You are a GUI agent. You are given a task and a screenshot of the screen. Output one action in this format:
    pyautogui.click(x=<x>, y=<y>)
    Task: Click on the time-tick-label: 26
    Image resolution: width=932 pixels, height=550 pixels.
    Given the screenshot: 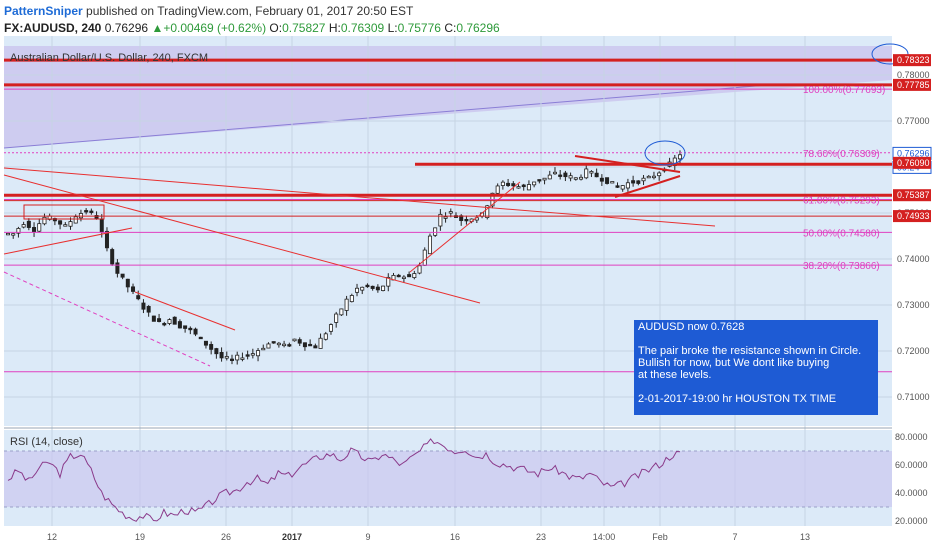 What is the action you would take?
    pyautogui.click(x=226, y=537)
    